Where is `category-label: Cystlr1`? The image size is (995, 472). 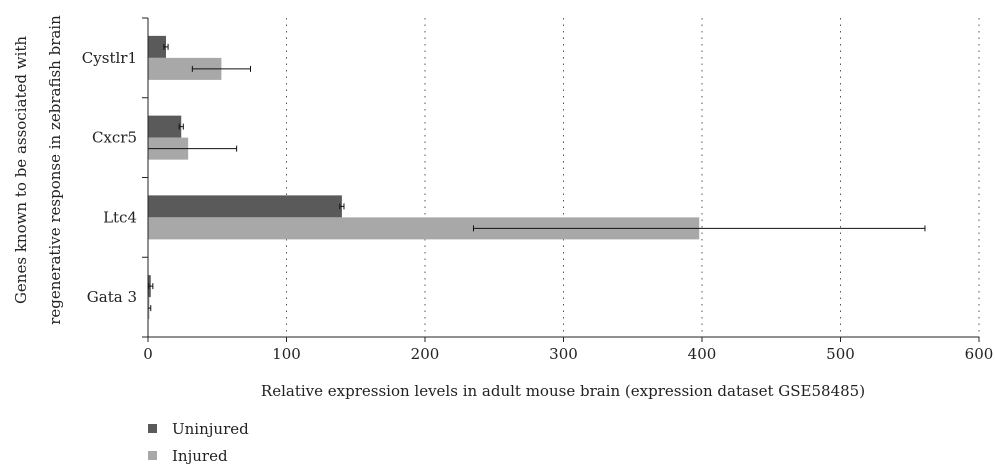
category-label: Cystlr1 is located at coordinates (109, 58).